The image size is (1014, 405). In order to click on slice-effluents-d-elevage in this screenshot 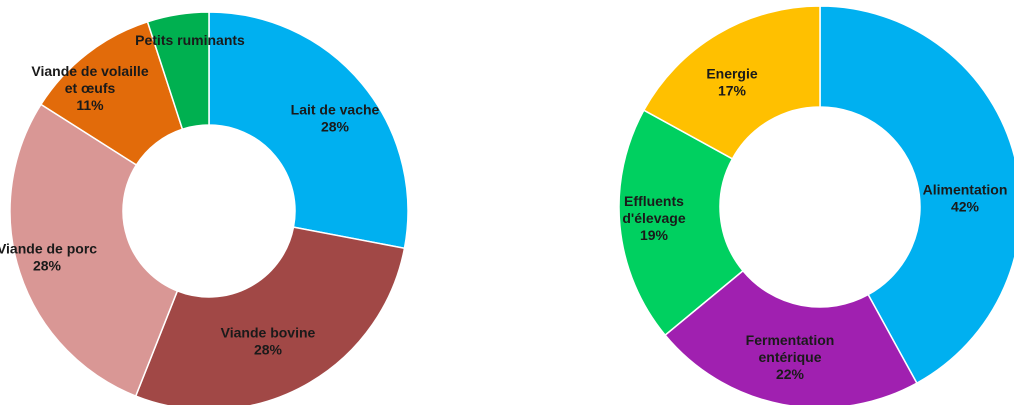, I will do `click(681, 223)`.